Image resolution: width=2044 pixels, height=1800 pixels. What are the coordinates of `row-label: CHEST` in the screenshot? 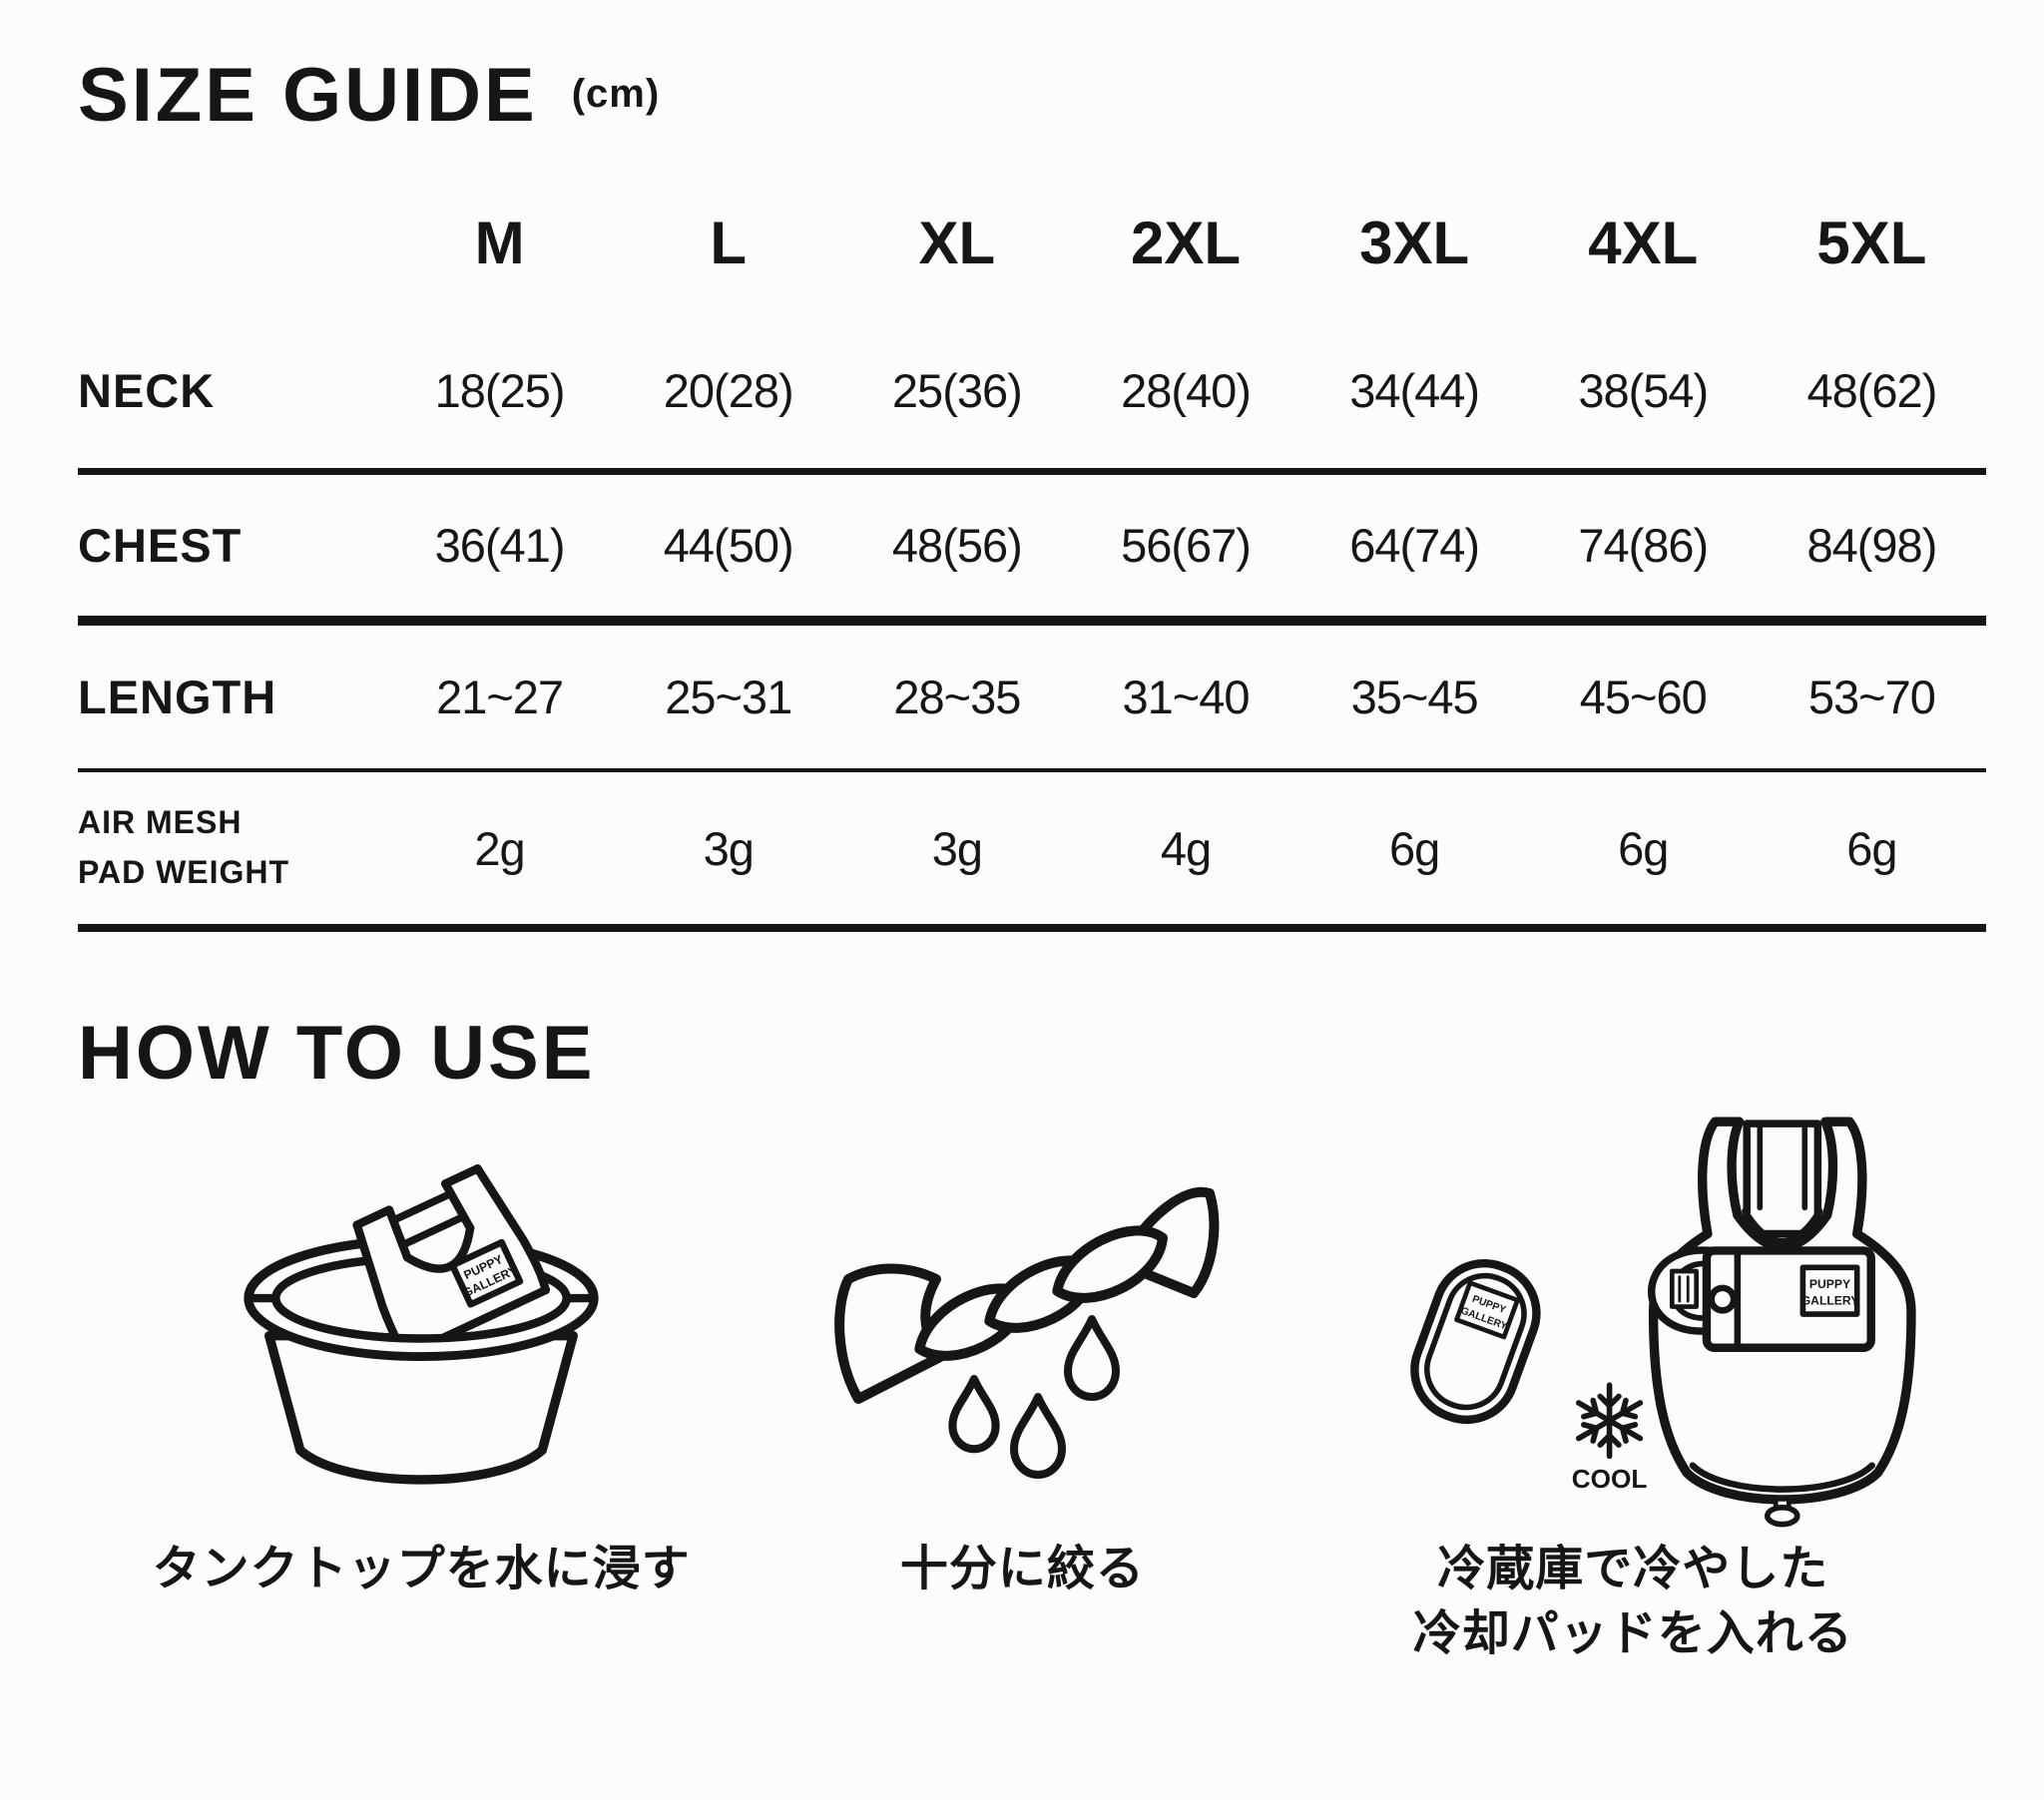 It's located at (231, 548).